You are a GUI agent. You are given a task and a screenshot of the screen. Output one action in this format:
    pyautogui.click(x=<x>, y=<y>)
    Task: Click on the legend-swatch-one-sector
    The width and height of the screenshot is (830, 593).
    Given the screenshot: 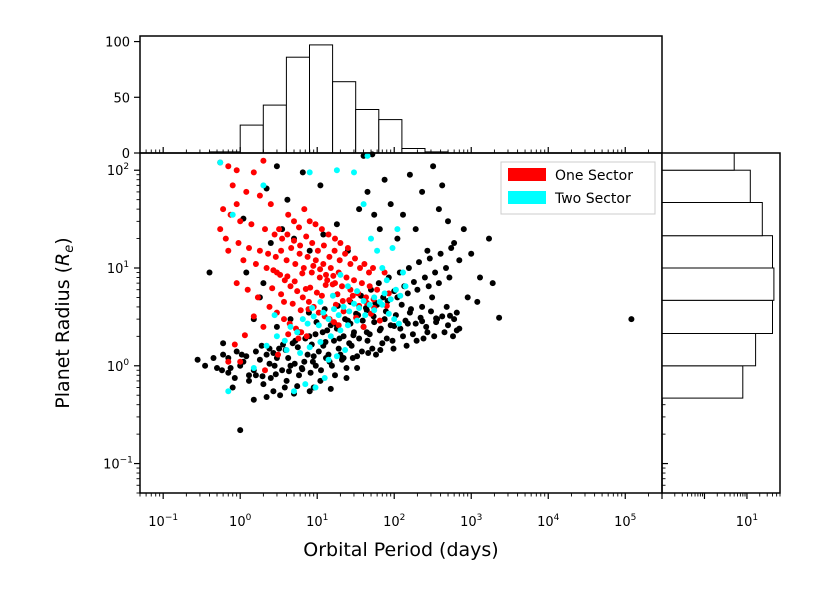 What is the action you would take?
    pyautogui.click(x=527, y=174)
    